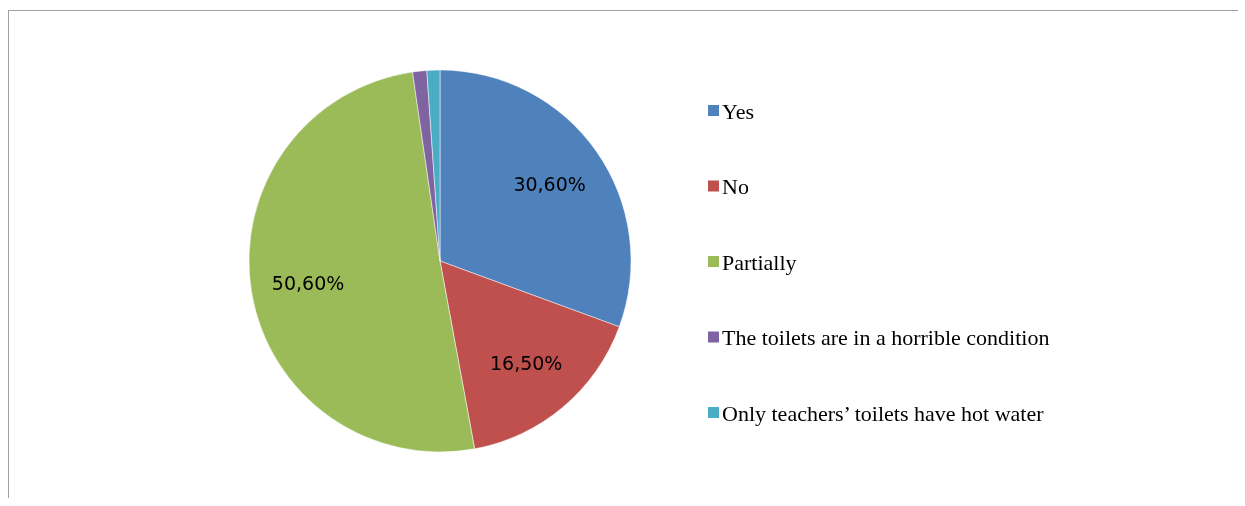 The image size is (1245, 506). Describe the element at coordinates (759, 262) in the screenshot. I see `legend-label: Partially` at that location.